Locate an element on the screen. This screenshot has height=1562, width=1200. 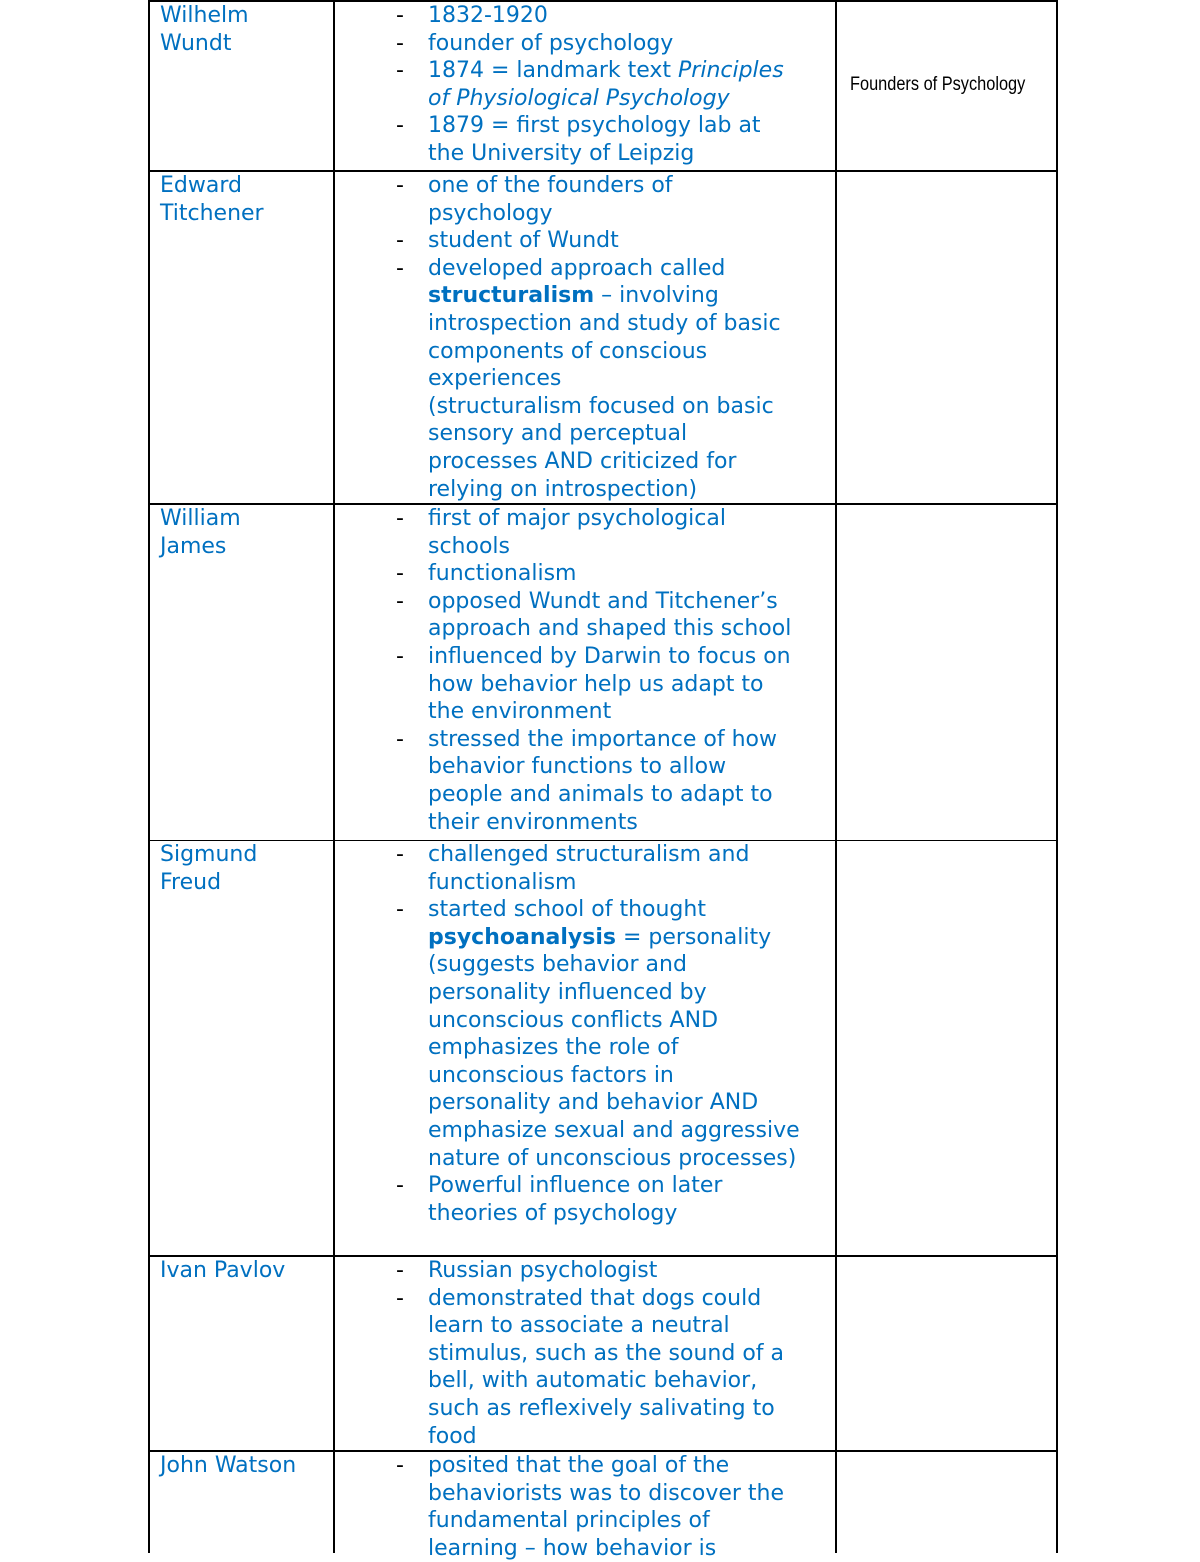
founder-name-line: Sigmund is located at coordinates (209, 854).